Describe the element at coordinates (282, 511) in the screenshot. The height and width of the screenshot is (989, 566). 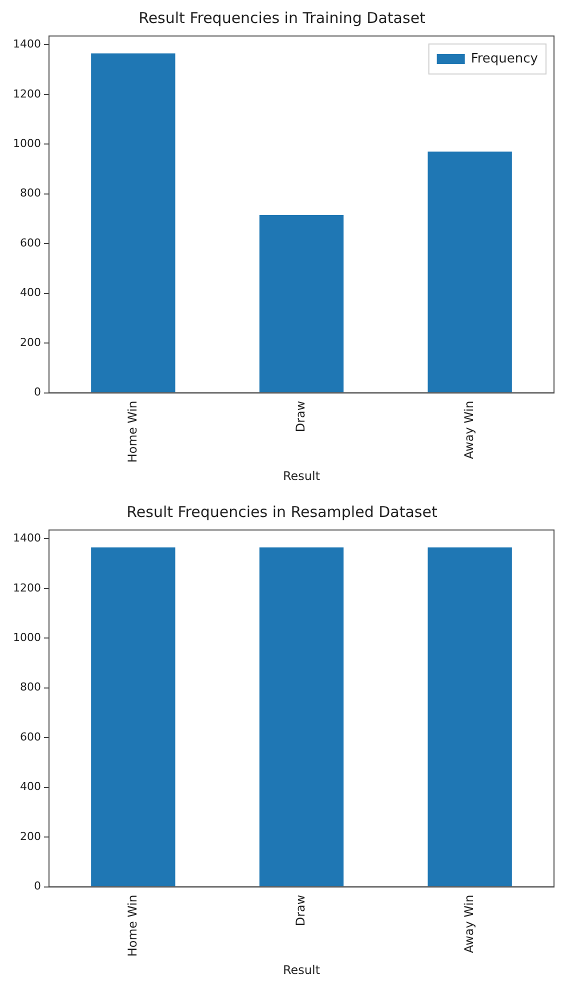
I see `chart-title: Result Frequencies in Resampled Dataset` at that location.